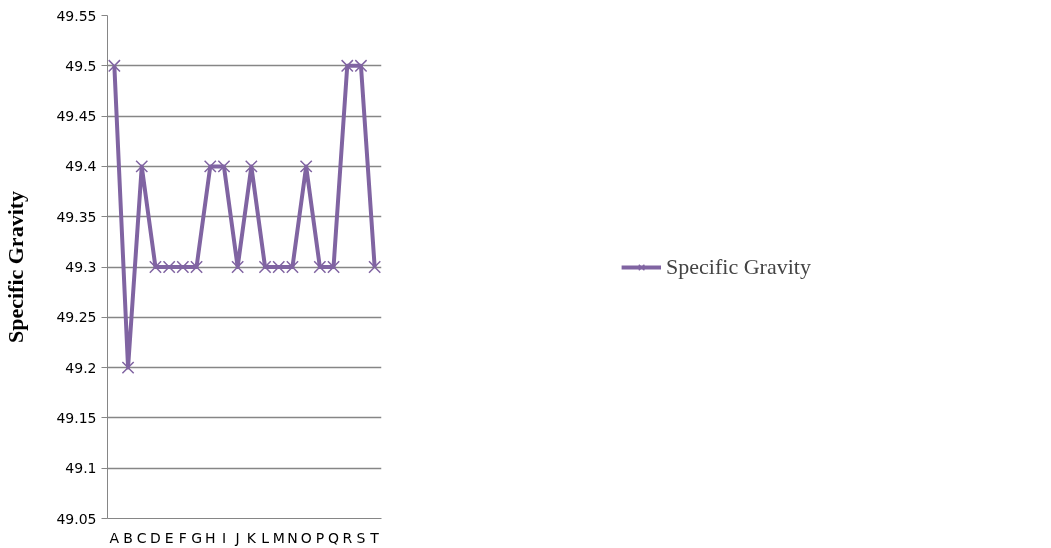 The image size is (1051, 548). What do you see at coordinates (76, 15) in the screenshot?
I see `y-tick-label: 49.55` at bounding box center [76, 15].